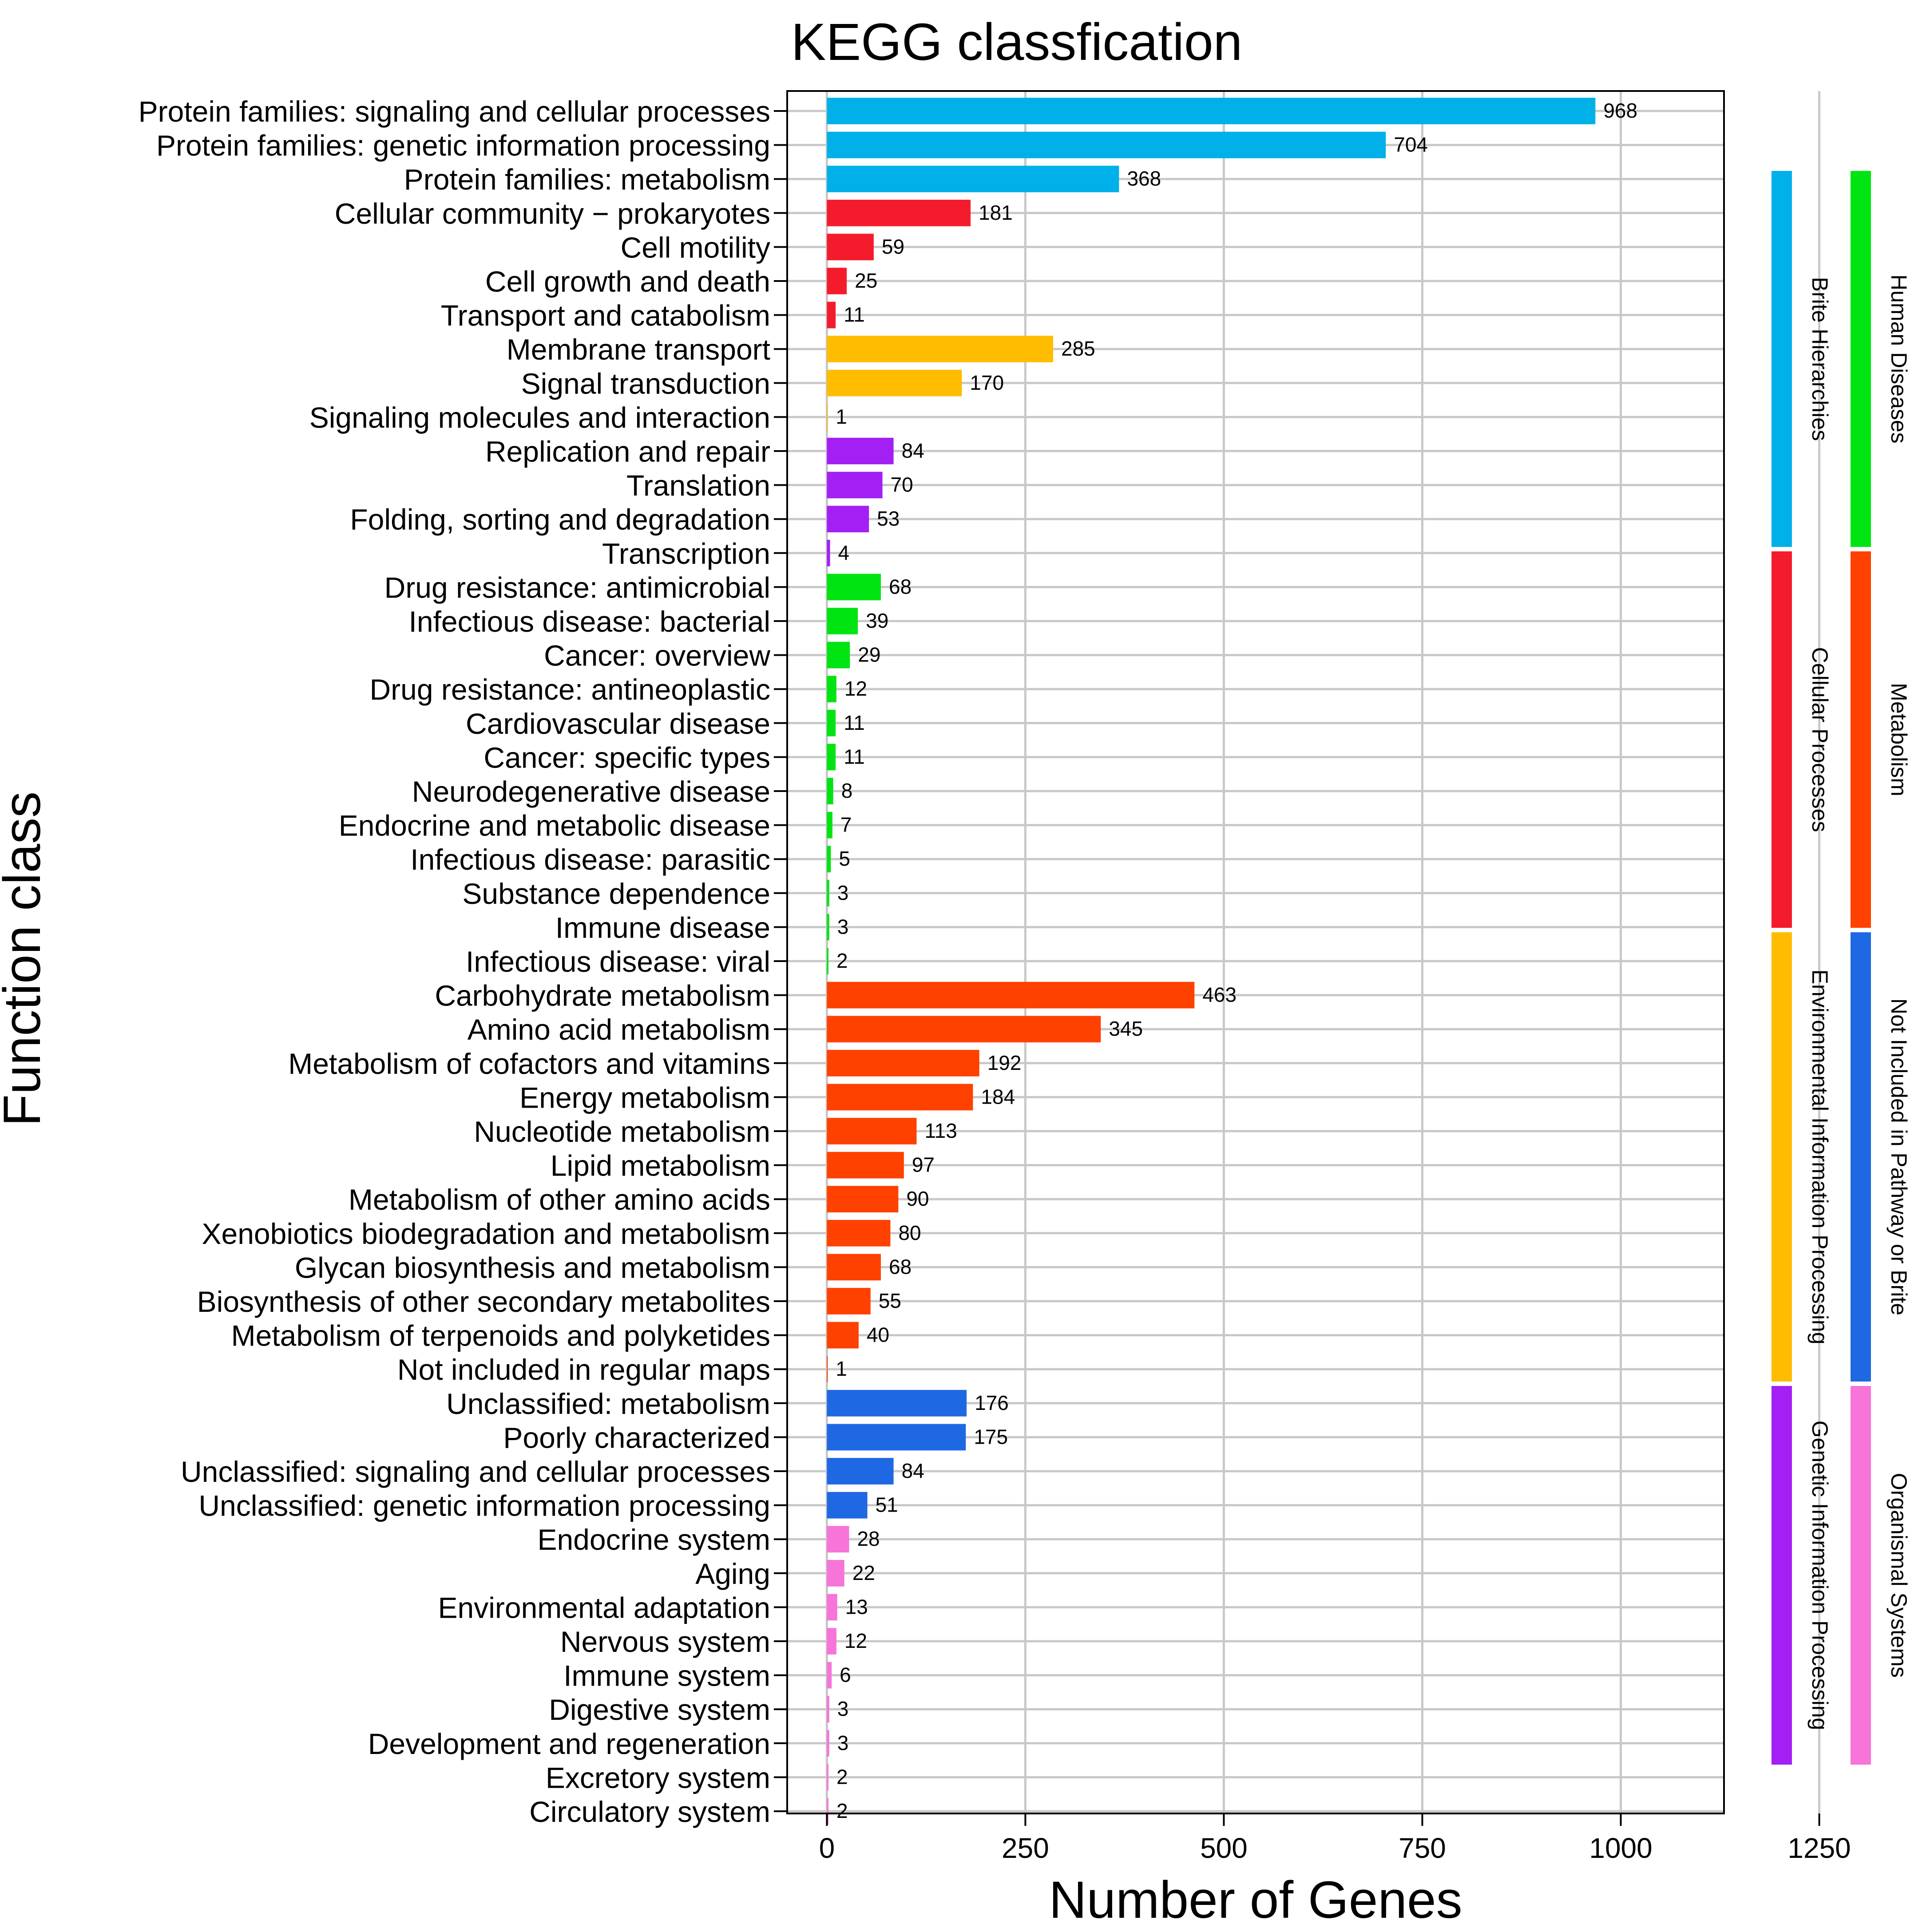 This screenshot has width=1930, height=1932. What do you see at coordinates (900, 586) in the screenshot?
I see `bar-value-label-14: 68` at bounding box center [900, 586].